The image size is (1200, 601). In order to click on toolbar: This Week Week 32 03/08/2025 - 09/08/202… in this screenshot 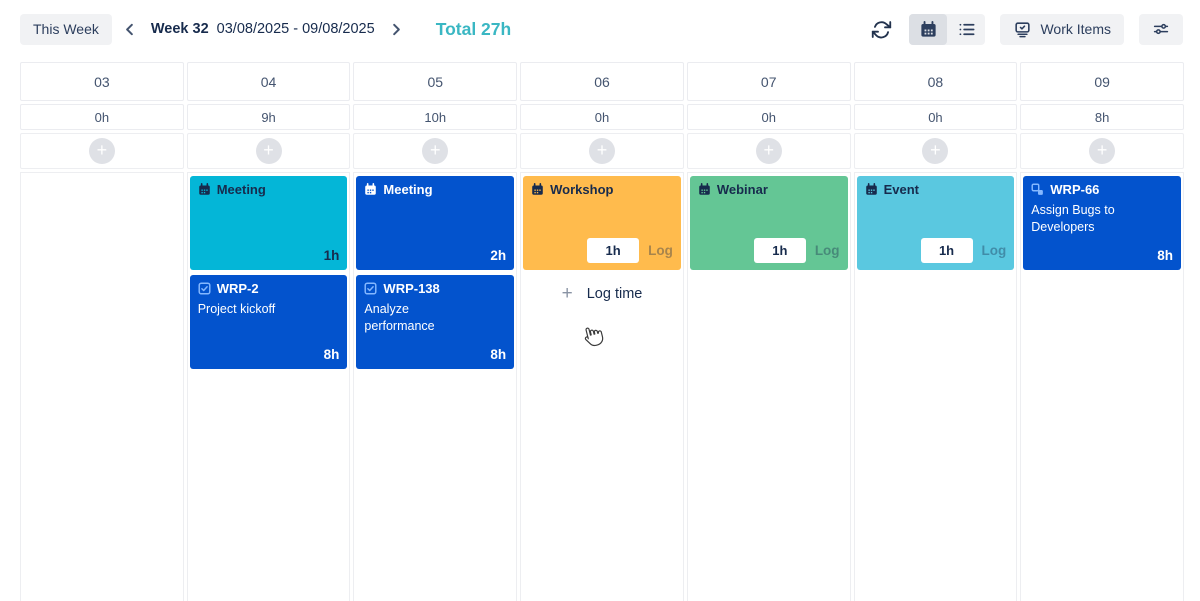, I will do `click(600, 29)`.